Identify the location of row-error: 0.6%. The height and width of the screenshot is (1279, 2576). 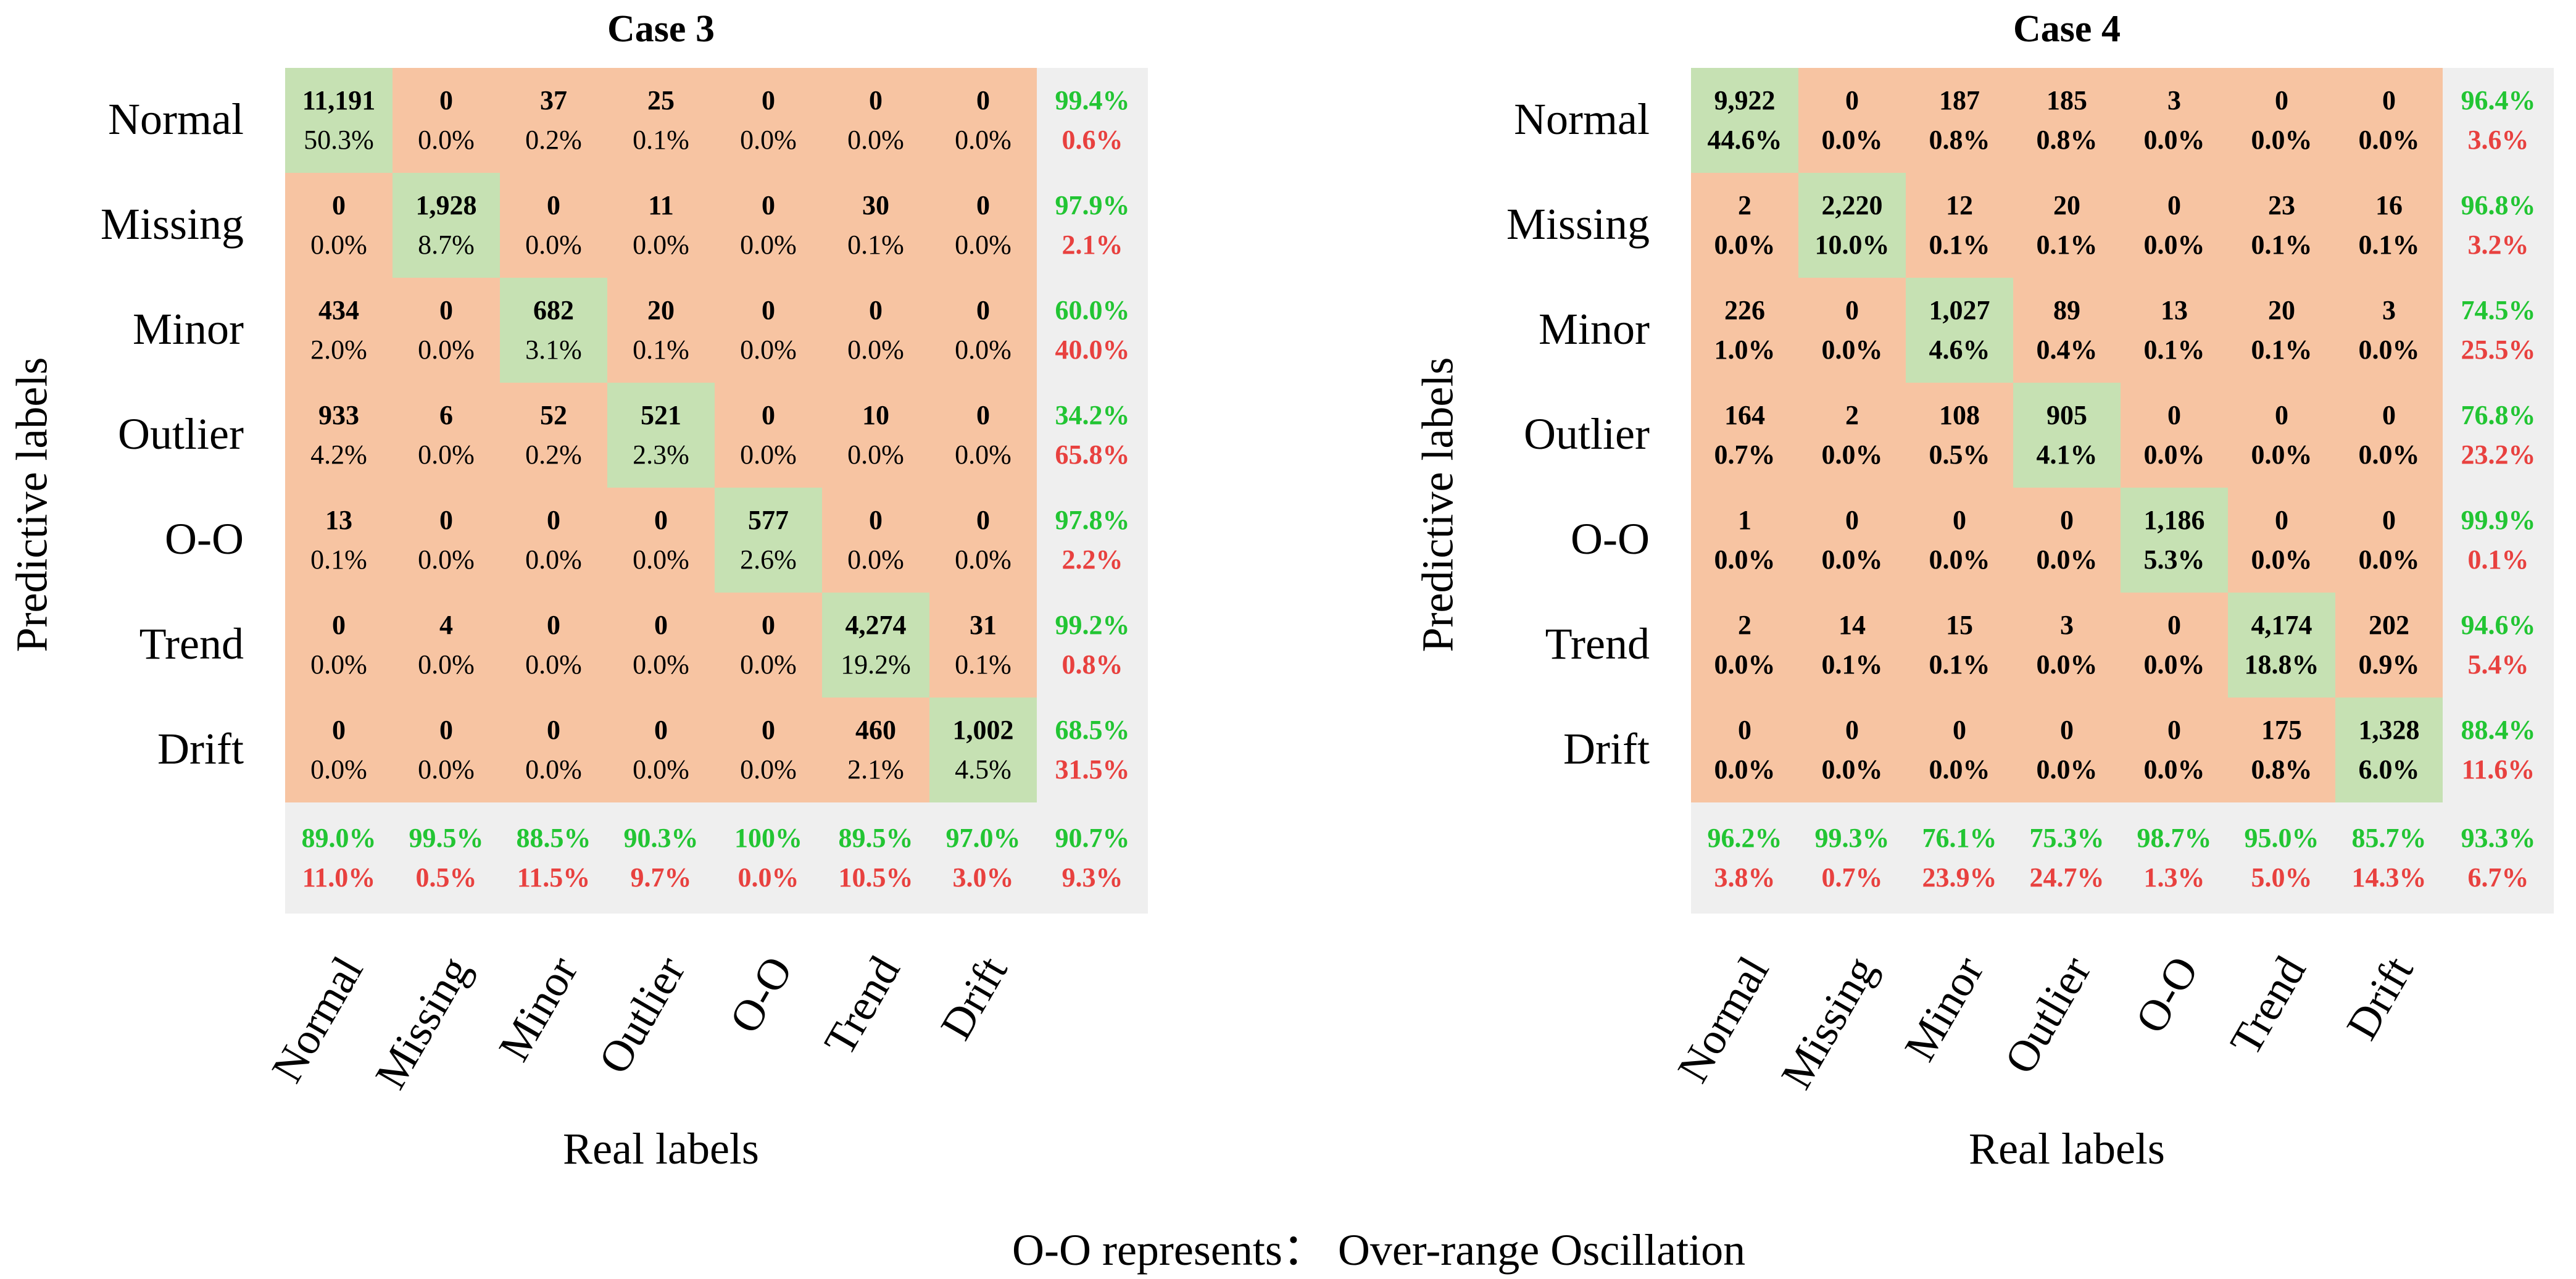
(1092, 140).